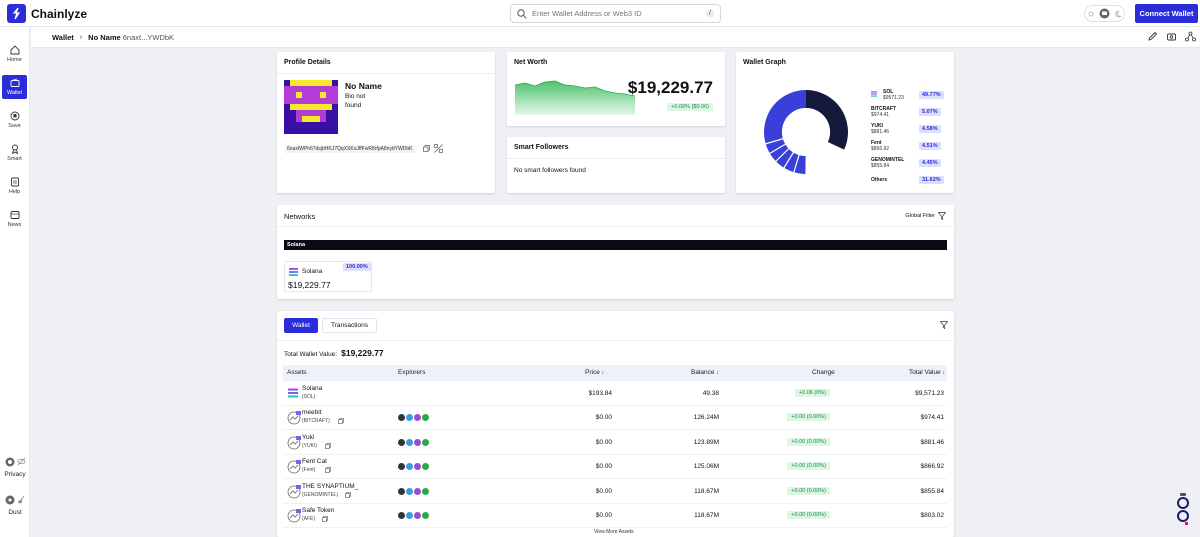  What do you see at coordinates (14, 116) in the screenshot?
I see `save-icon` at bounding box center [14, 116].